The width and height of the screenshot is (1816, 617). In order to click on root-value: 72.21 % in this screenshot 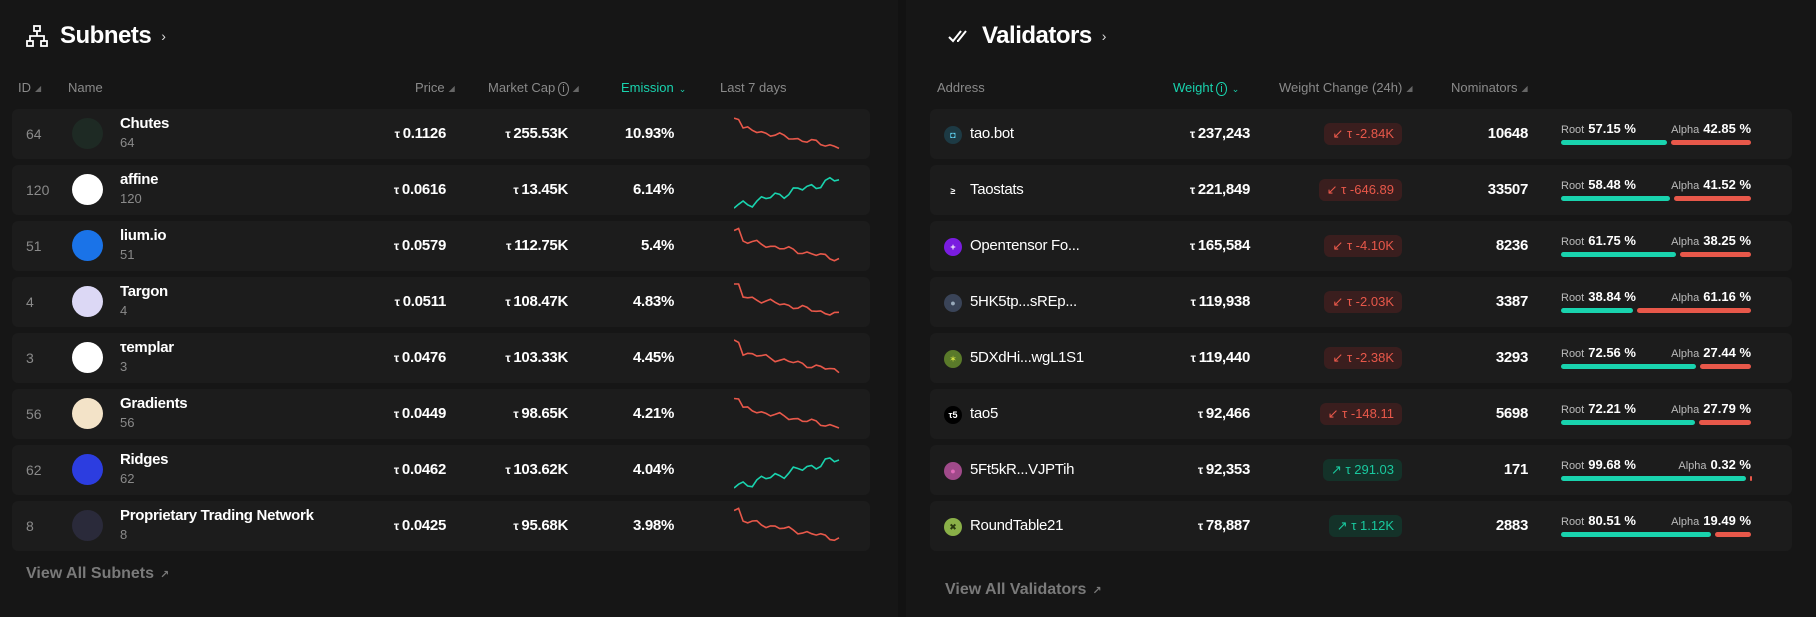, I will do `click(1612, 408)`.